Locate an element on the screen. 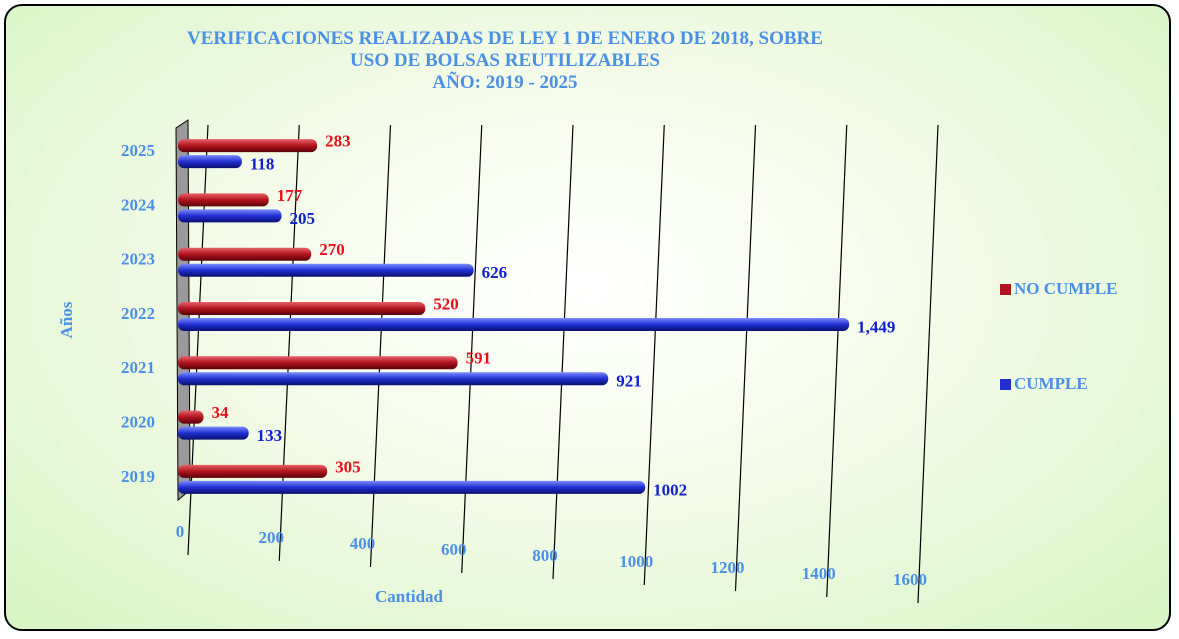  value-label: 205 is located at coordinates (303, 218).